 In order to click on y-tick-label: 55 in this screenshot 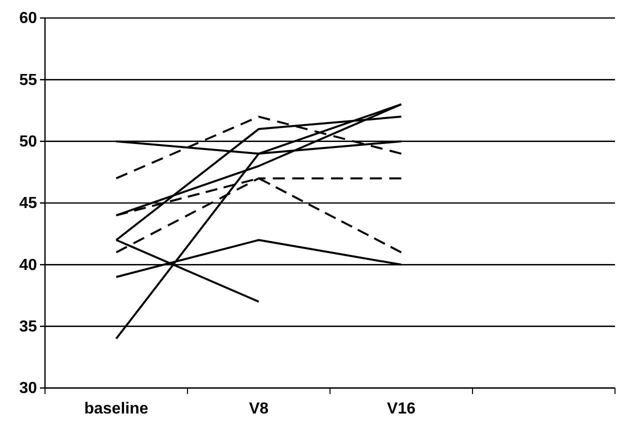, I will do `click(28, 80)`.